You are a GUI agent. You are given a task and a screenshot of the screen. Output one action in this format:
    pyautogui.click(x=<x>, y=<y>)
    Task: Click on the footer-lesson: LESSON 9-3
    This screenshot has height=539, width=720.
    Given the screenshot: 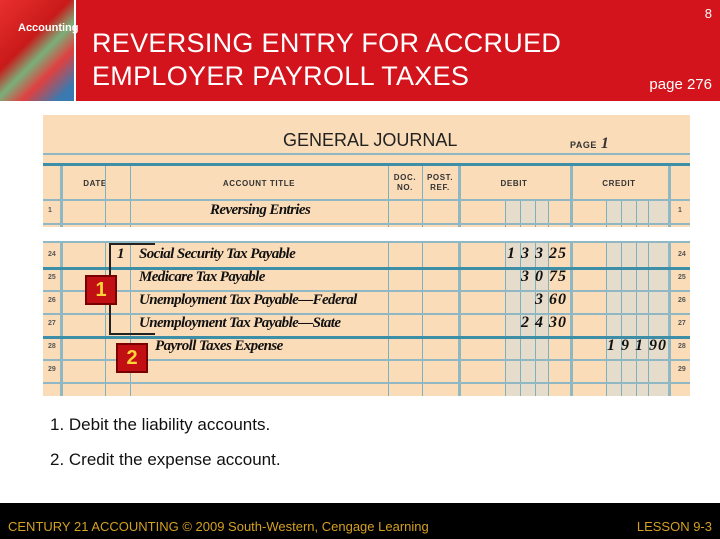 What is the action you would take?
    pyautogui.click(x=674, y=526)
    